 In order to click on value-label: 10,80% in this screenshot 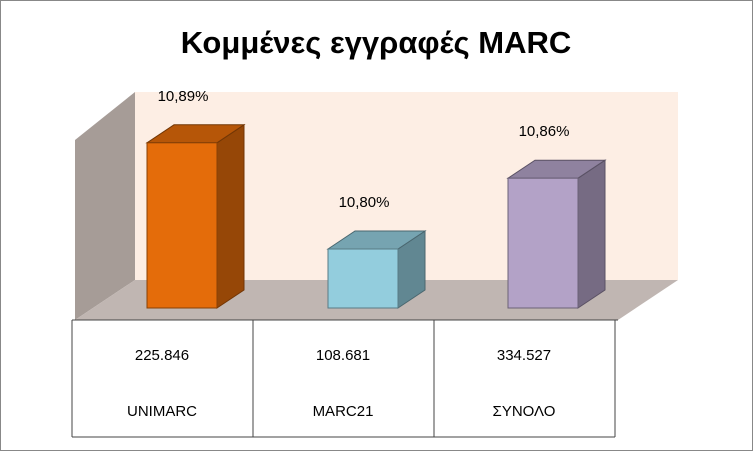, I will do `click(364, 202)`.